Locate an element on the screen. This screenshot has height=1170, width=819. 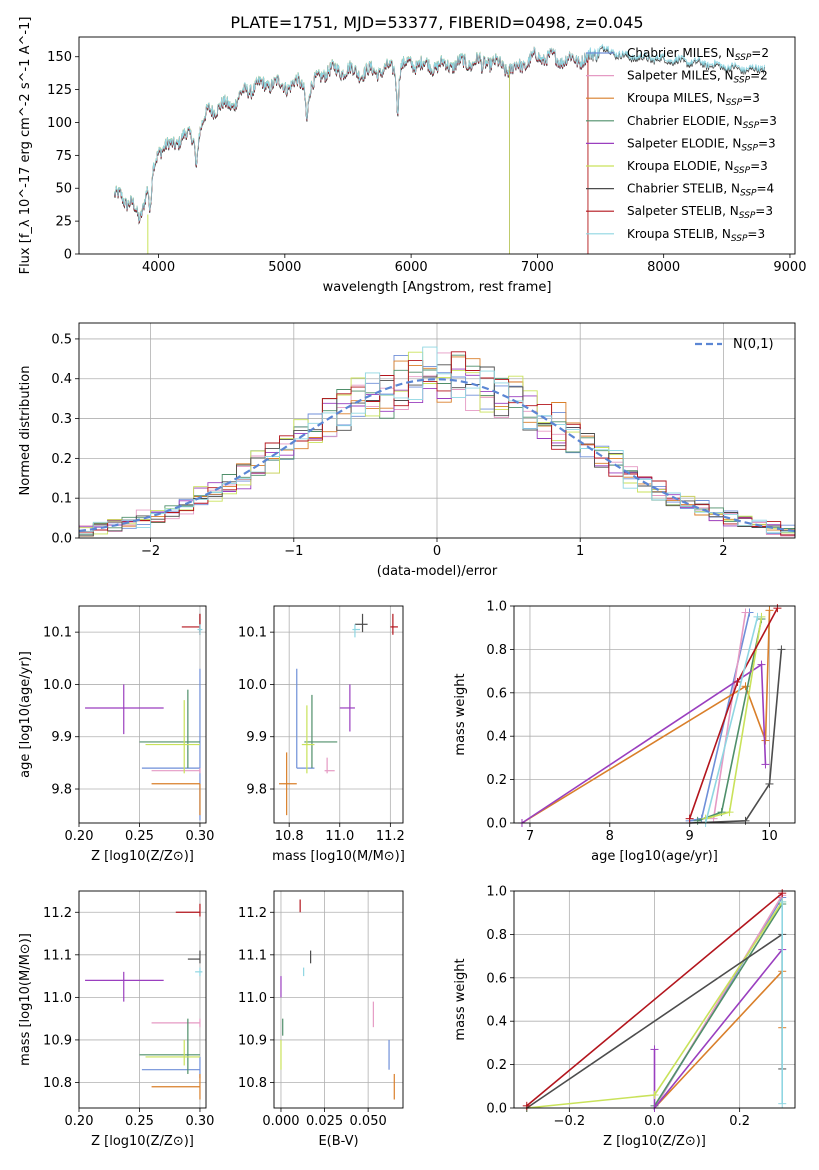
x-tick-label: 10.8 is located at coordinates (289, 836).